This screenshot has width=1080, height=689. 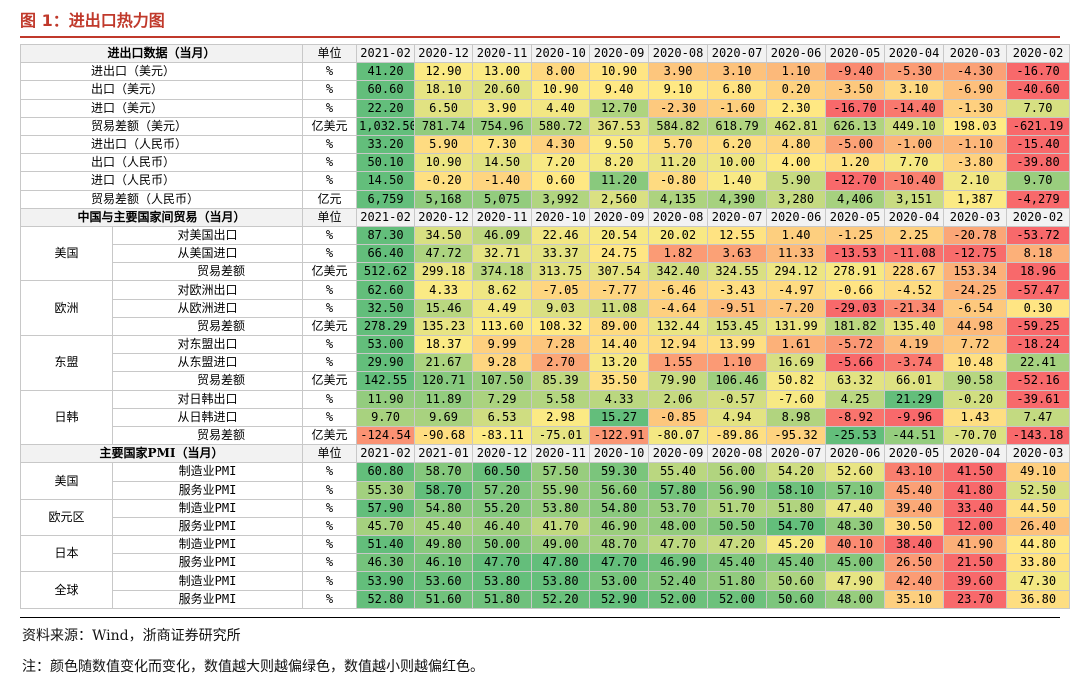 I want to click on value-cell: 90.58, so click(x=975, y=381).